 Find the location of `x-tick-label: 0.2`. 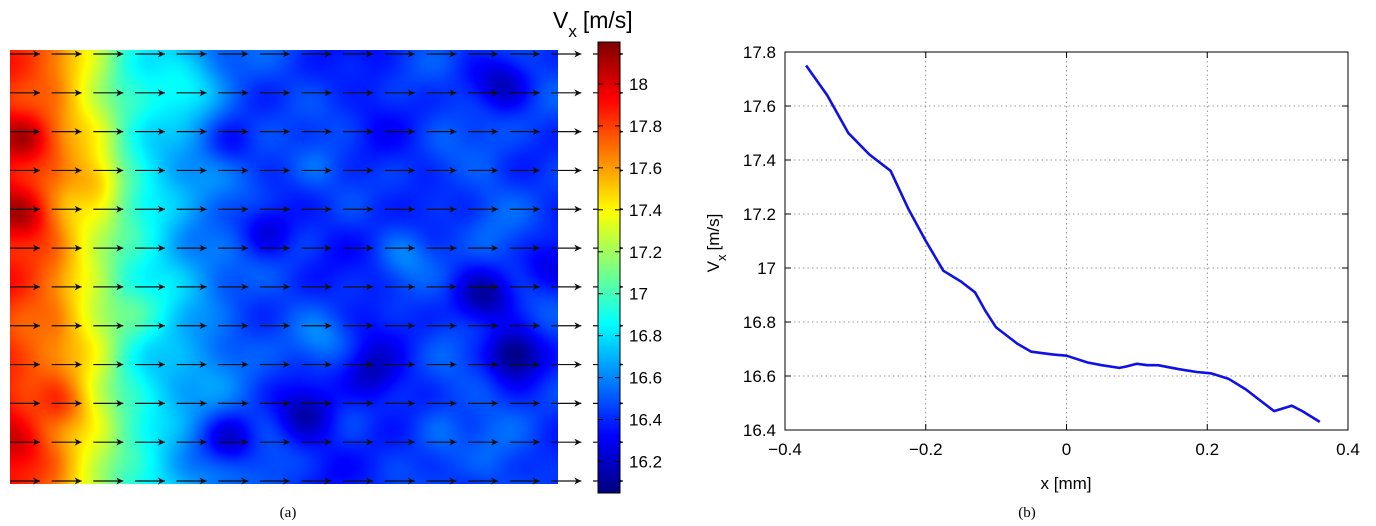

x-tick-label: 0.2 is located at coordinates (1207, 449).